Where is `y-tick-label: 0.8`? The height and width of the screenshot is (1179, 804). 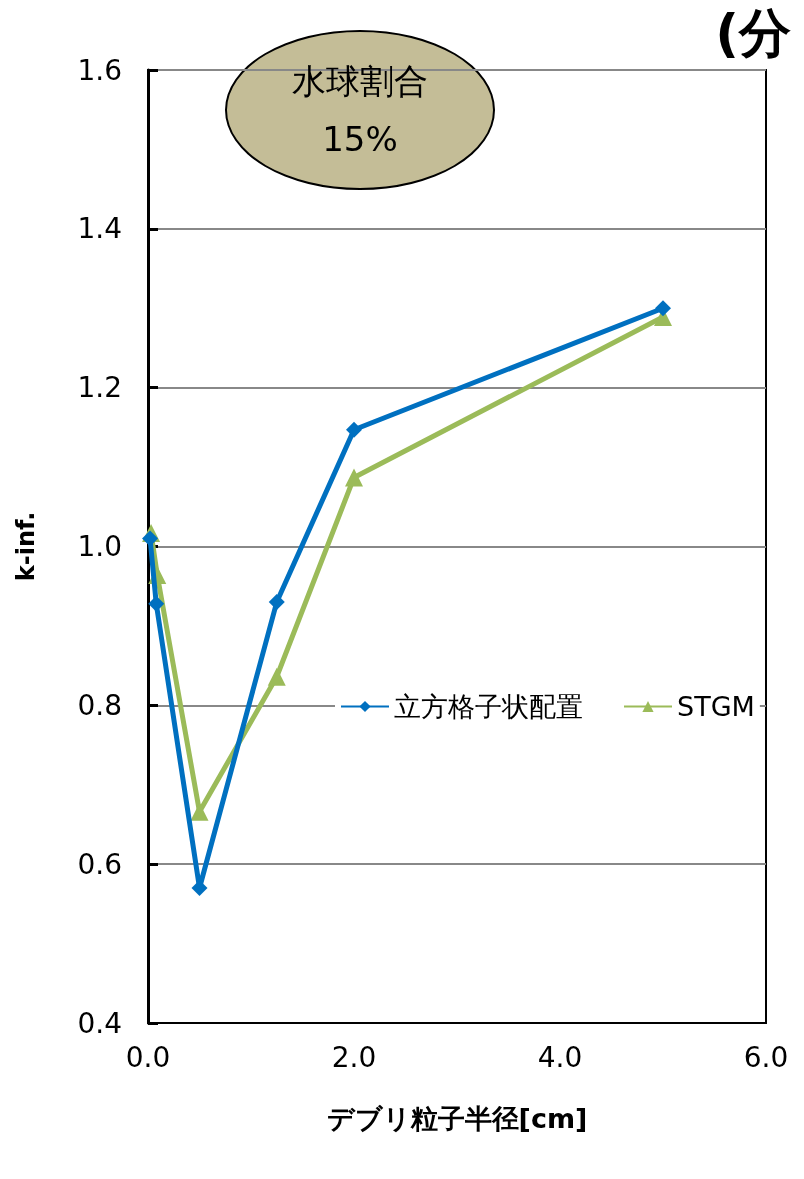 y-tick-label: 0.8 is located at coordinates (99, 705).